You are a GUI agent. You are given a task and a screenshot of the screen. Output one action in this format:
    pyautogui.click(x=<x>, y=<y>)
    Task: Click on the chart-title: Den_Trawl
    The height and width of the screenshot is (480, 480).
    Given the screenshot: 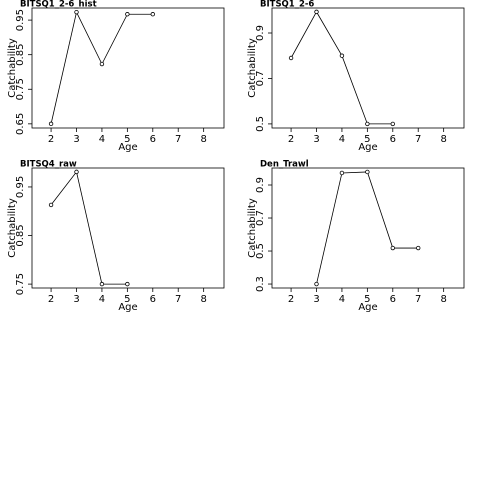 What is the action you would take?
    pyautogui.click(x=284, y=165)
    